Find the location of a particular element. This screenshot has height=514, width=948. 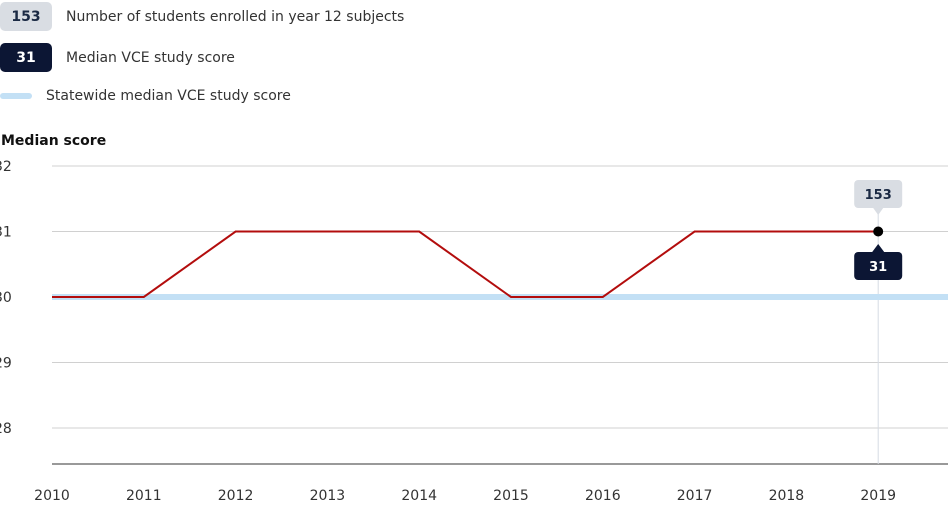

x-tick-label: 2017 is located at coordinates (695, 496).